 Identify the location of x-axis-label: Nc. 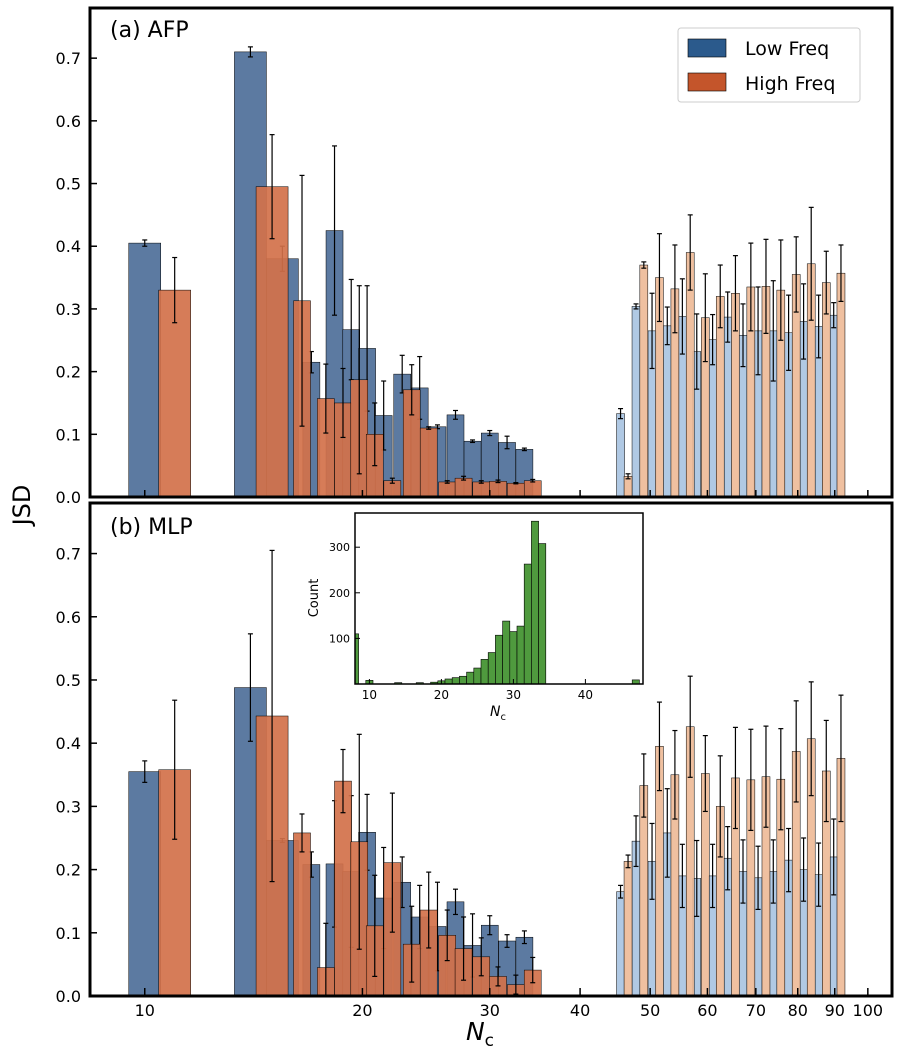
(480, 1034).